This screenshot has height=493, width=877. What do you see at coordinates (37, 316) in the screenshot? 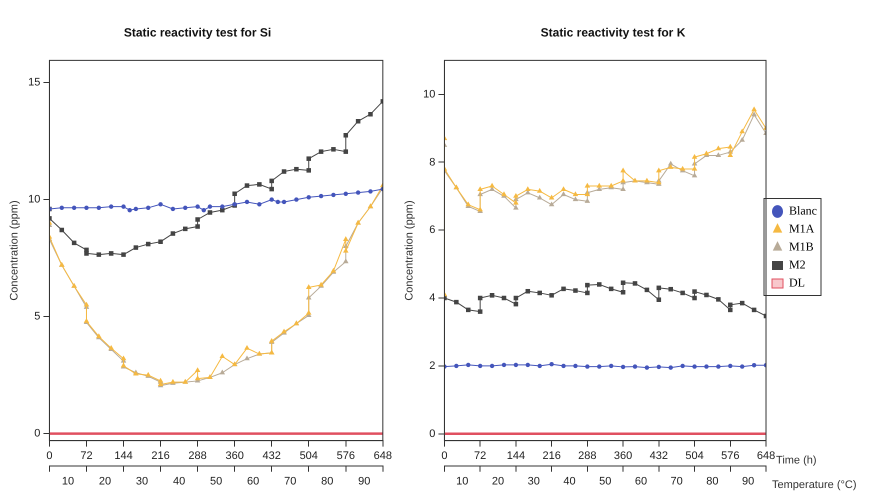
I see `y-tick-label: 5` at bounding box center [37, 316].